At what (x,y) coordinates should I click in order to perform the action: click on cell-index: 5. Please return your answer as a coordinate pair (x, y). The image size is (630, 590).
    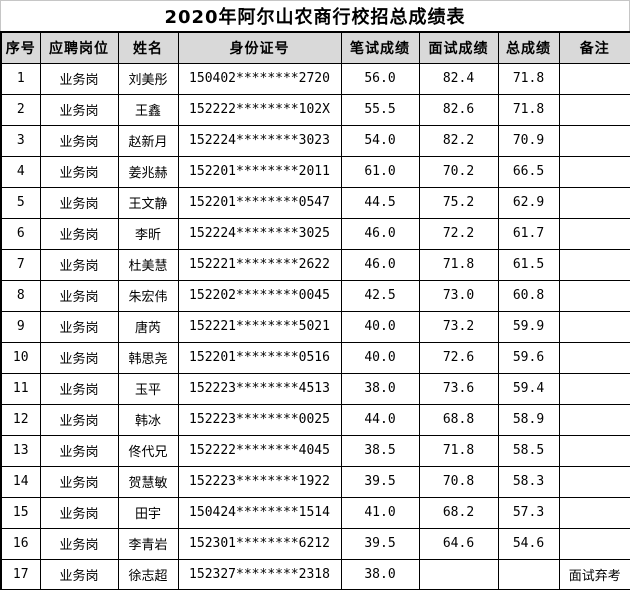
    Looking at the image, I should click on (20, 202).